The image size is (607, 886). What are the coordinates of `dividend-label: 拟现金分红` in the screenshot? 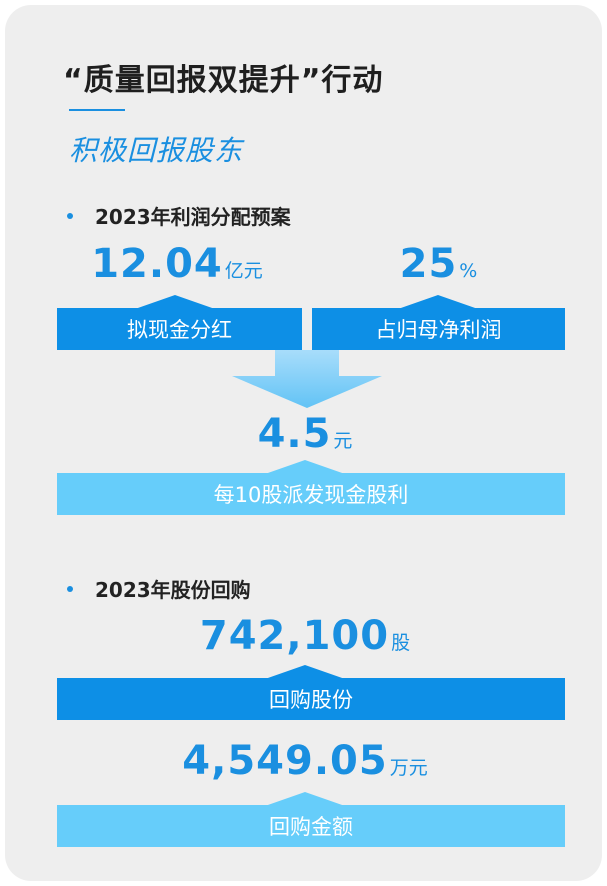 It's located at (179, 330).